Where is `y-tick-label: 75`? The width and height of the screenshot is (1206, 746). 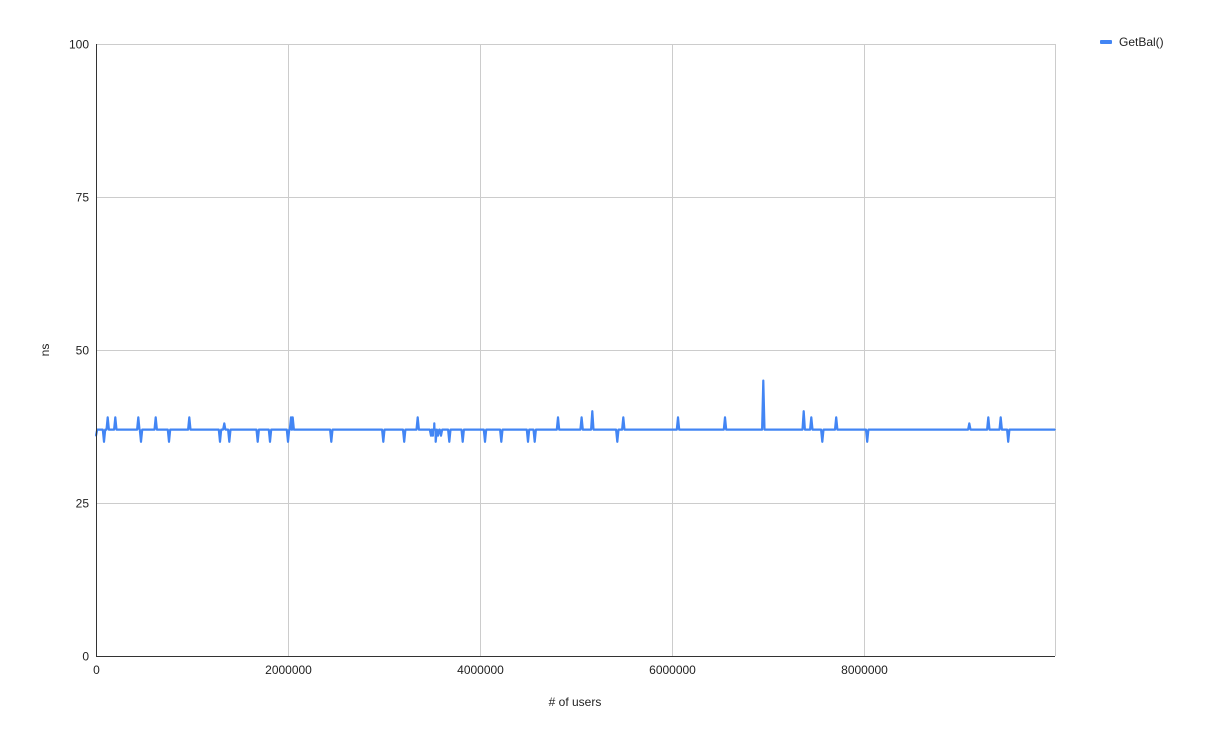
y-tick-label: 75 is located at coordinates (83, 198).